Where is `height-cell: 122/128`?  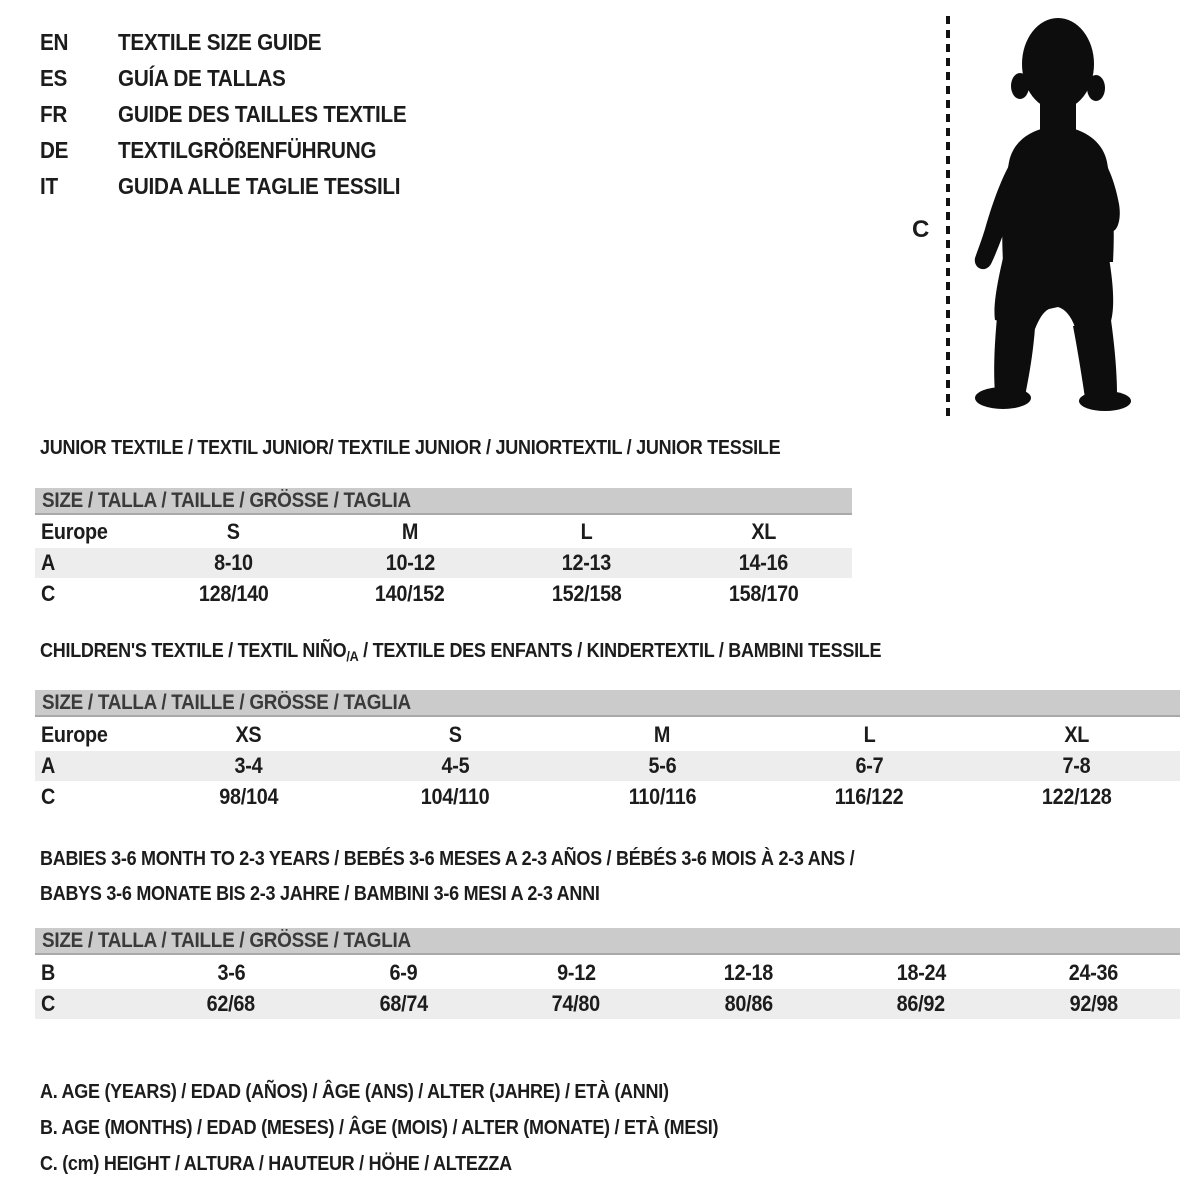
height-cell: 122/128 is located at coordinates (1076, 796).